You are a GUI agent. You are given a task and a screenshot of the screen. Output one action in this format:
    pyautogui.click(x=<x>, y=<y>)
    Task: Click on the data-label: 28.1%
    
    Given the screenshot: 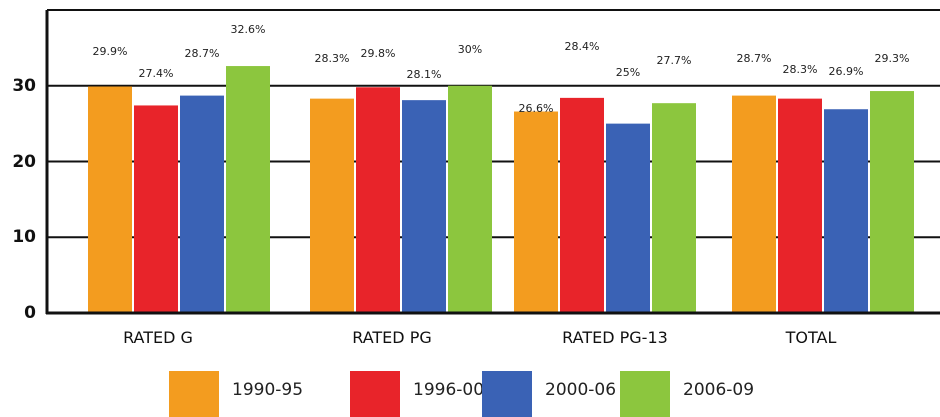 What is the action you would take?
    pyautogui.click(x=424, y=74)
    